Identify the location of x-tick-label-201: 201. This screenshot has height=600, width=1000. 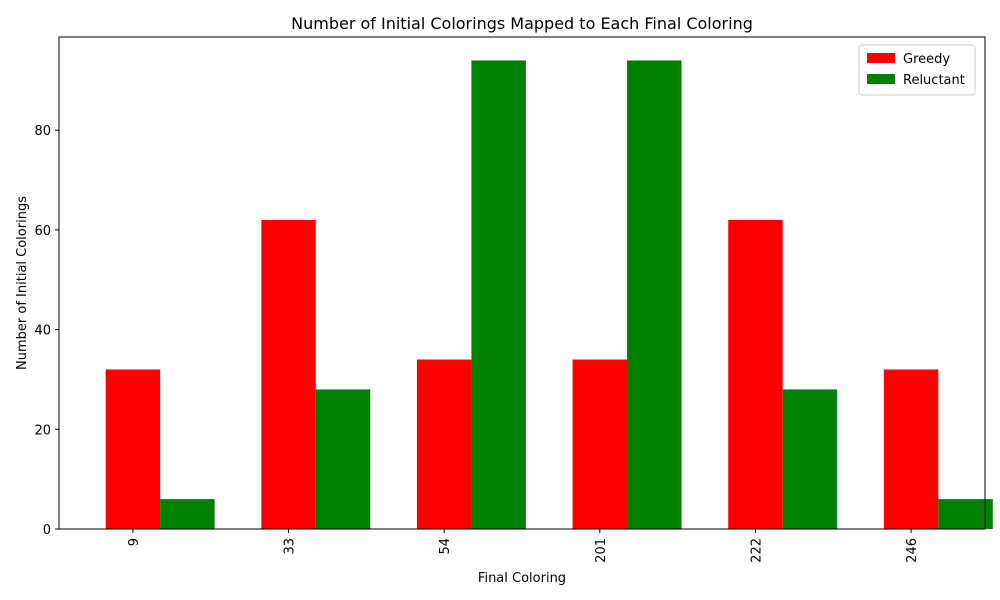
(601, 550).